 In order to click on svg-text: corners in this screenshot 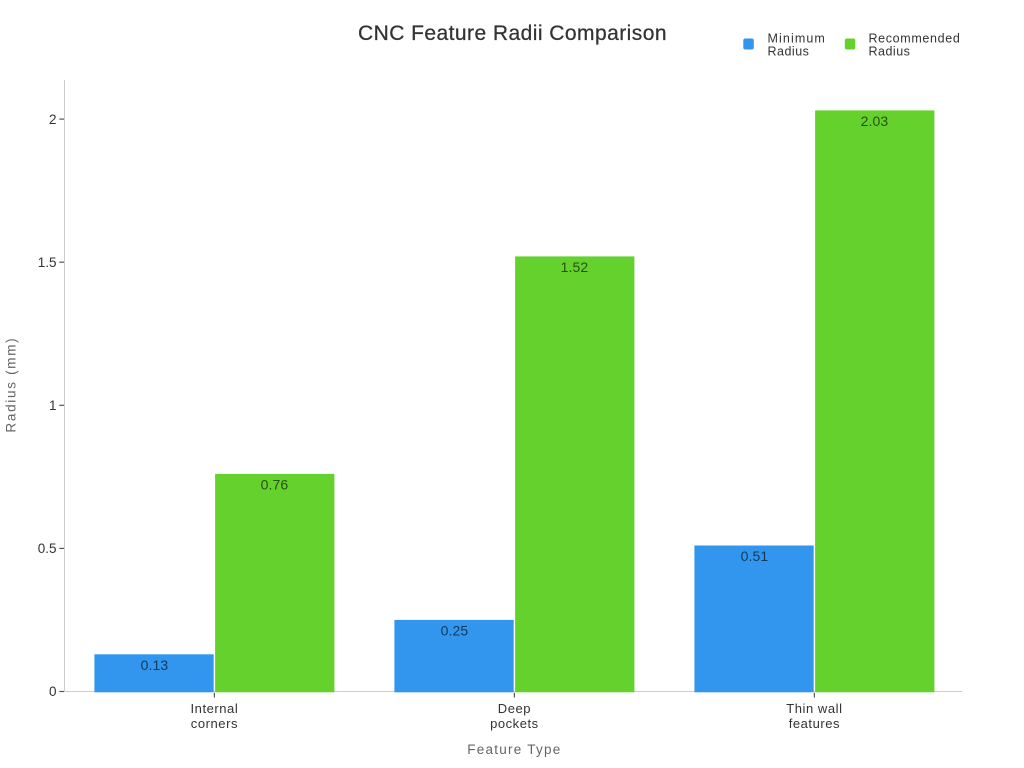, I will do `click(214, 723)`.